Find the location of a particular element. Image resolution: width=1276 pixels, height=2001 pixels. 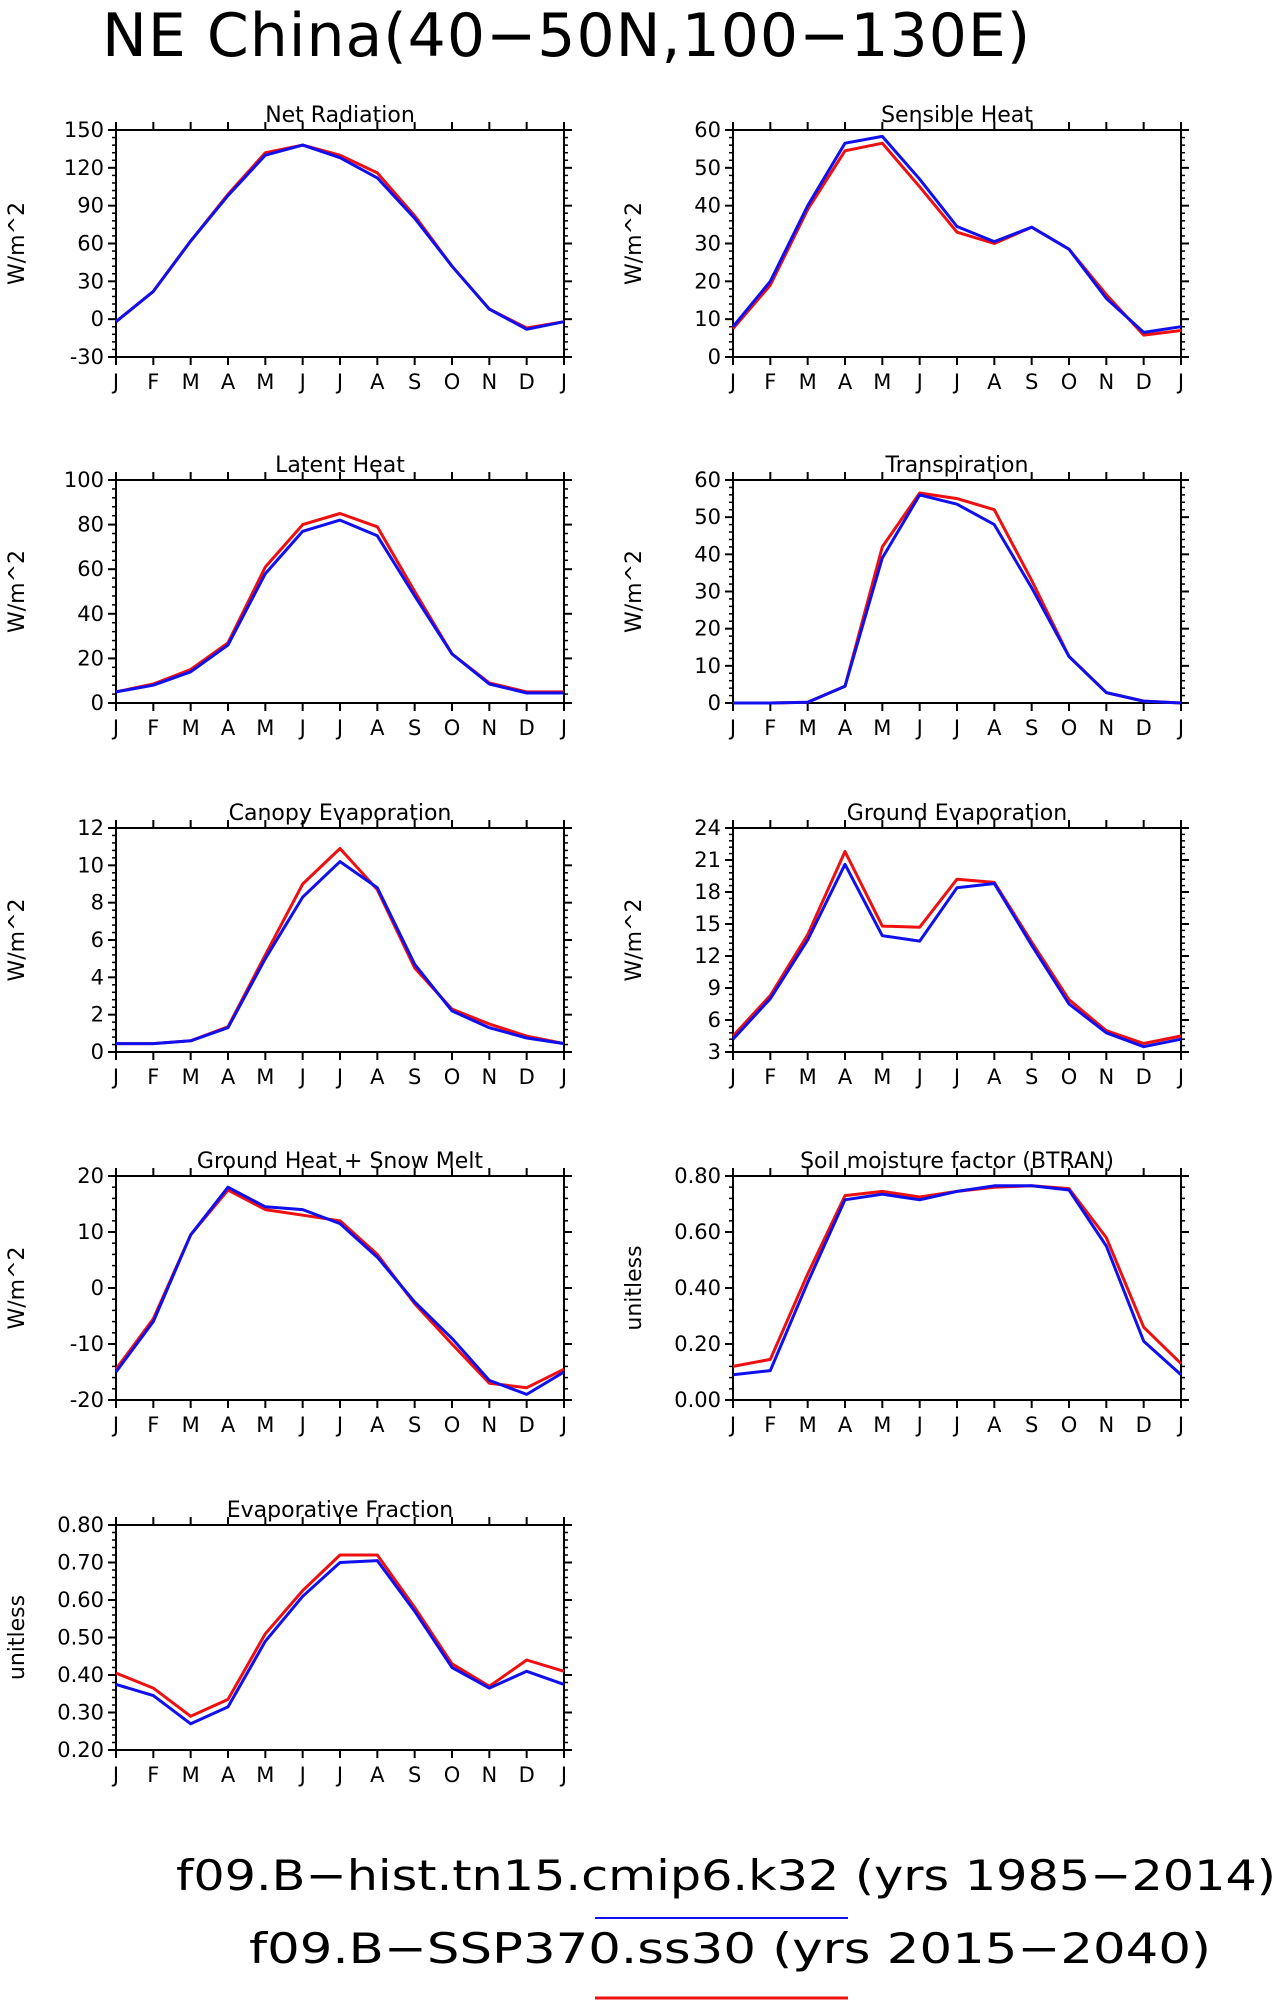

y-tick-label: -10 is located at coordinates (87, 1344).